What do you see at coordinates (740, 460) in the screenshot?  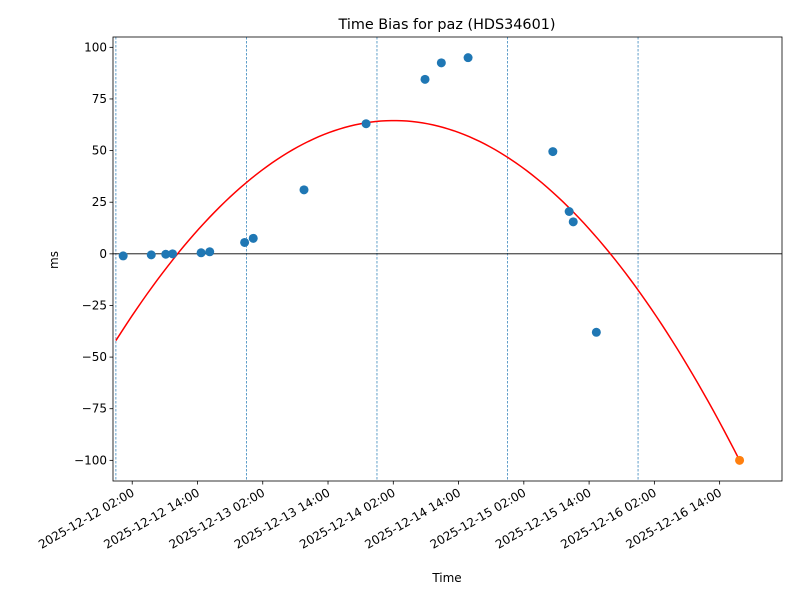 I see `last-data-point` at bounding box center [740, 460].